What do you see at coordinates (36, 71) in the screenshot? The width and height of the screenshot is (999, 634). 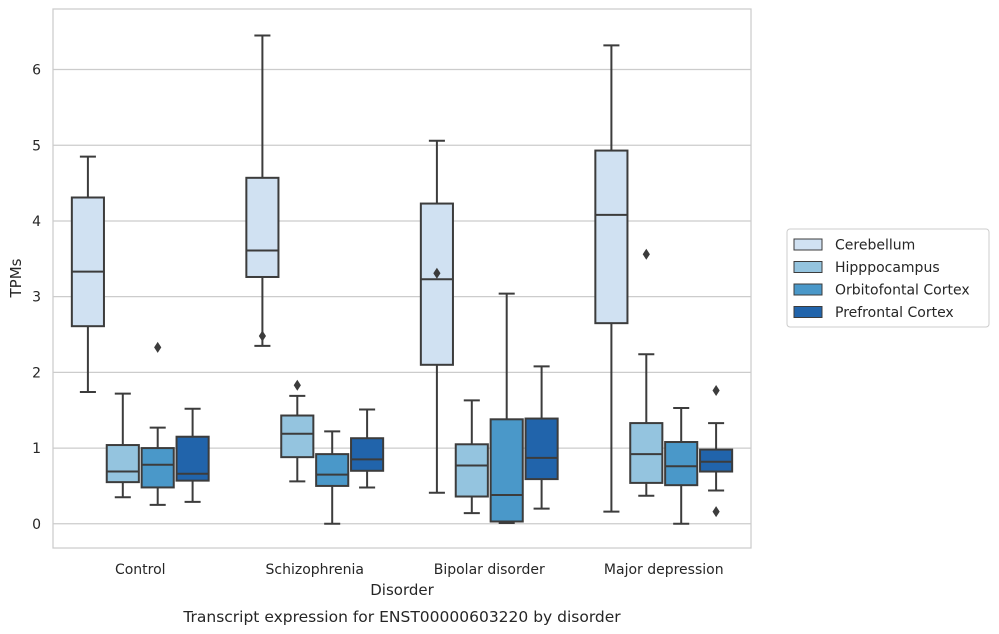 I see `y-tick-label: 6` at bounding box center [36, 71].